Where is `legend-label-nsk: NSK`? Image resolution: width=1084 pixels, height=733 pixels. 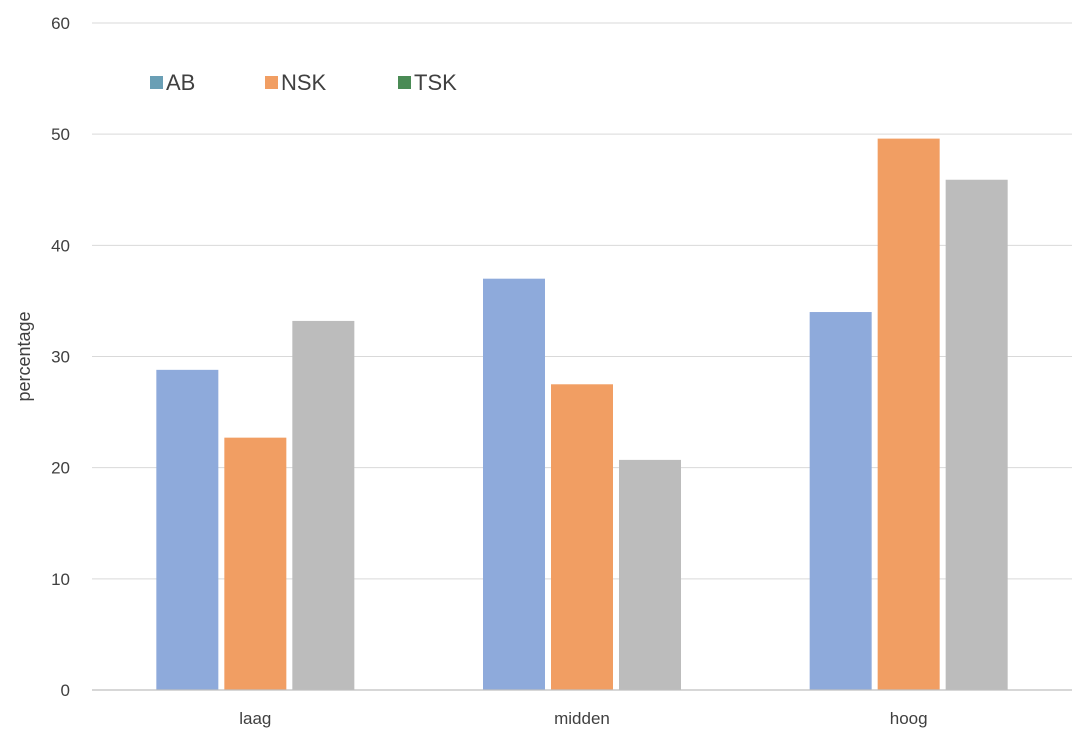
legend-label-nsk: NSK is located at coordinates (304, 82).